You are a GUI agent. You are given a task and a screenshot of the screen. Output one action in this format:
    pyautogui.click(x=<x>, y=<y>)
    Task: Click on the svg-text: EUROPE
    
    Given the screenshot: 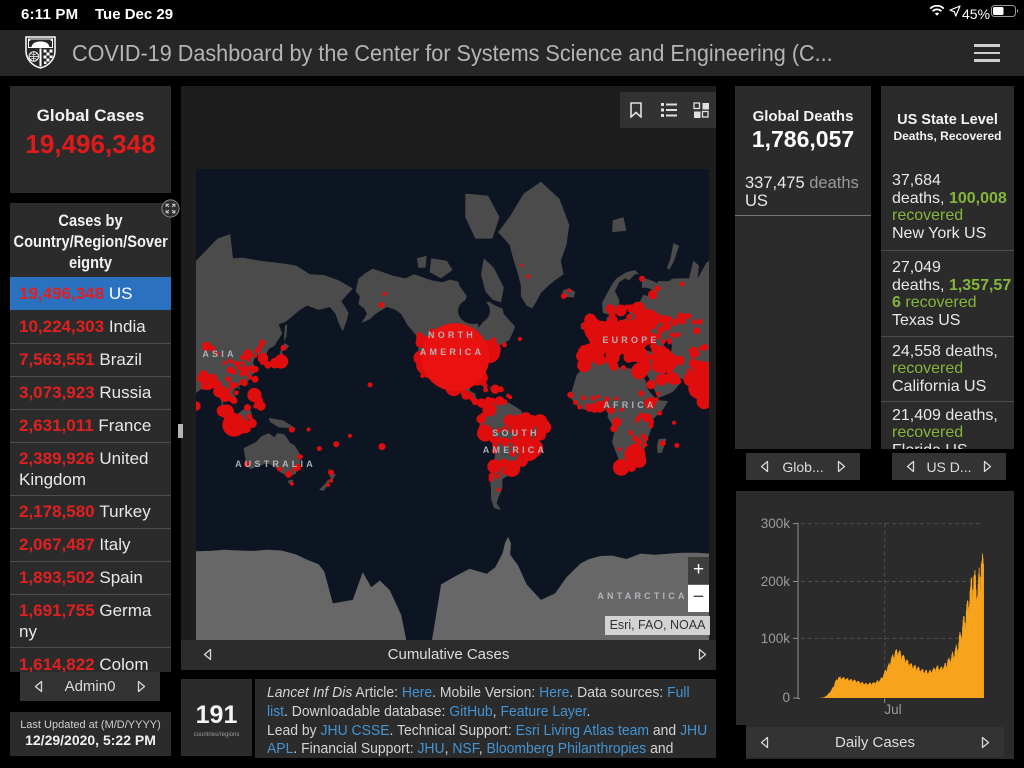 What is the action you would take?
    pyautogui.click(x=630, y=340)
    